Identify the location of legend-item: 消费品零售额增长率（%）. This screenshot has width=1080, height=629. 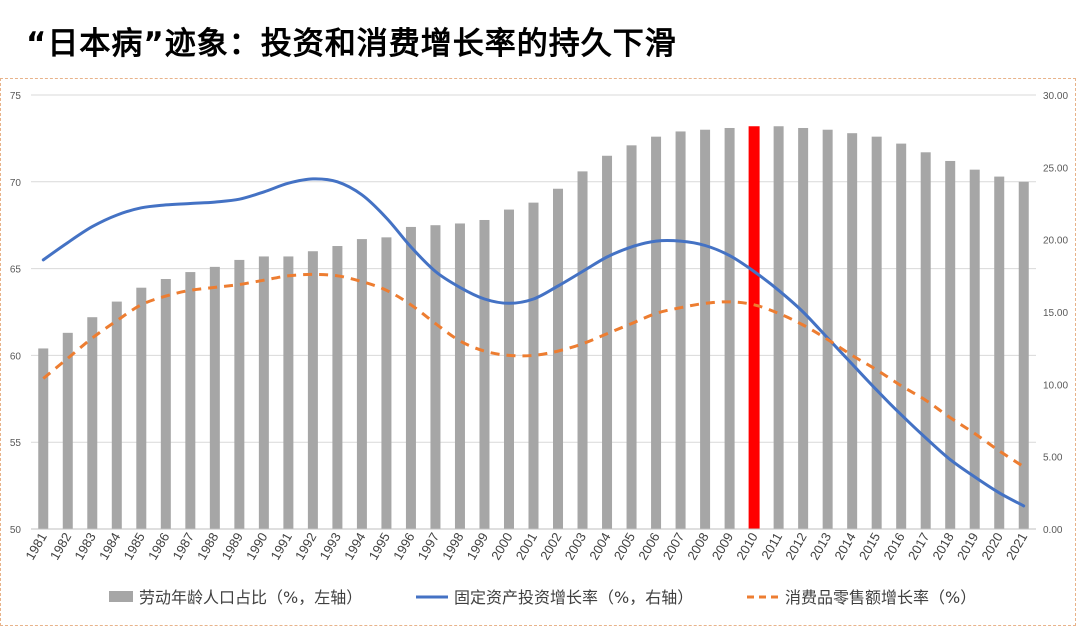
(861, 597).